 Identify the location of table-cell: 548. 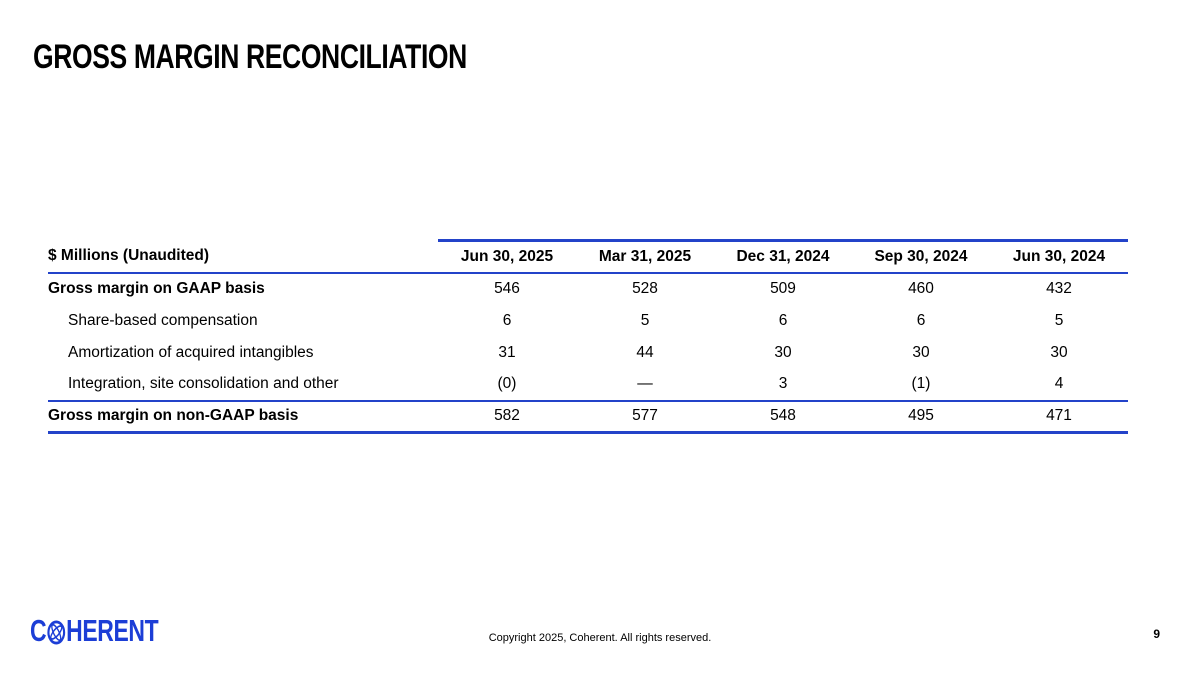
(783, 416).